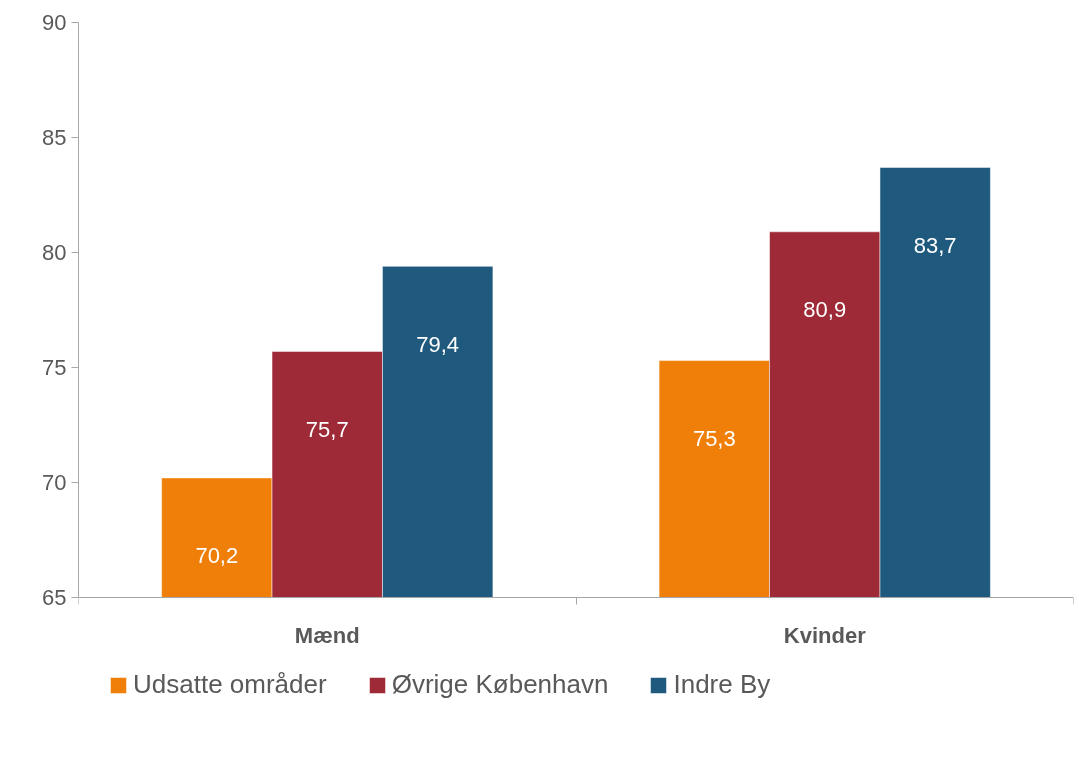 Image resolution: width=1079 pixels, height=766 pixels. I want to click on y-tick-label: 65, so click(54, 597).